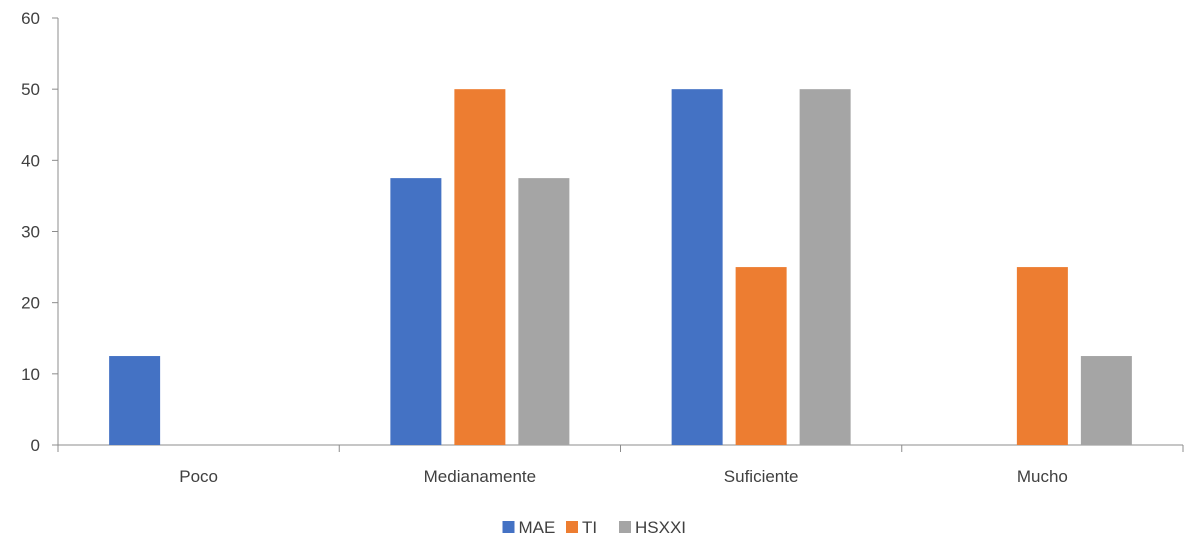 The image size is (1187, 538). What do you see at coordinates (1106, 400) in the screenshot?
I see `bar-hsxxi-mucho` at bounding box center [1106, 400].